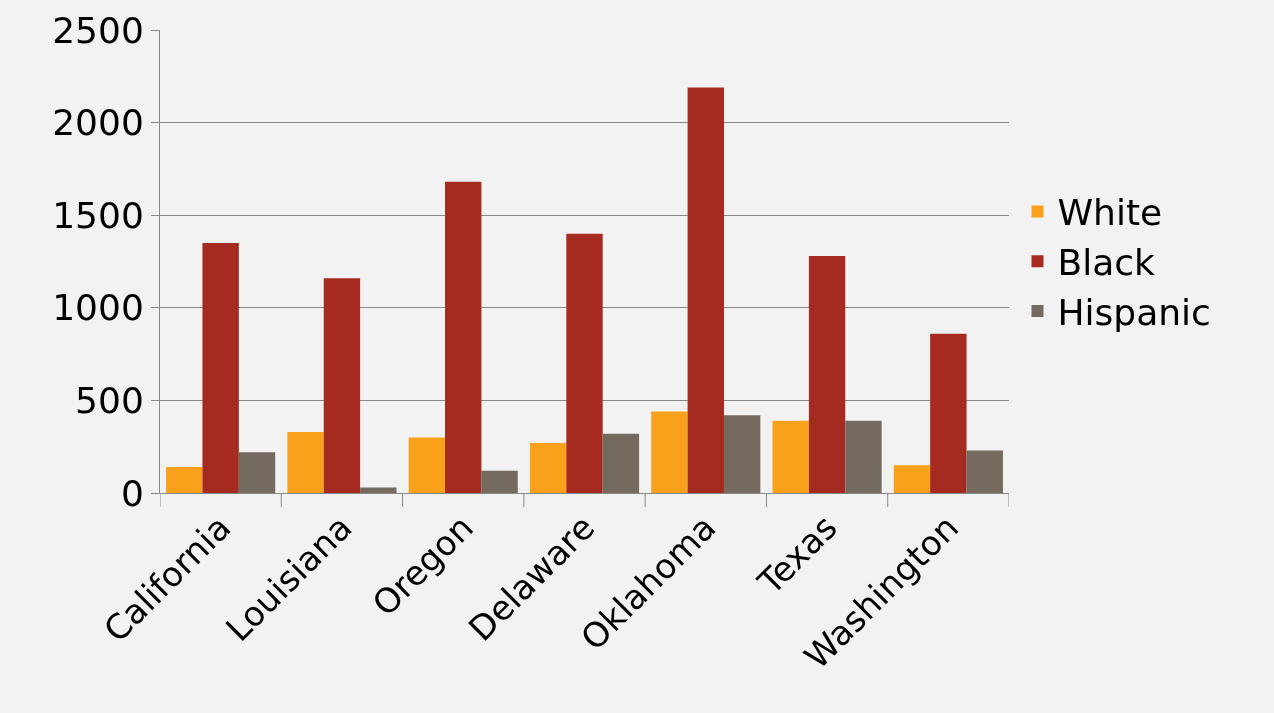  What do you see at coordinates (132, 493) in the screenshot?
I see `y-tick-label: 0` at bounding box center [132, 493].